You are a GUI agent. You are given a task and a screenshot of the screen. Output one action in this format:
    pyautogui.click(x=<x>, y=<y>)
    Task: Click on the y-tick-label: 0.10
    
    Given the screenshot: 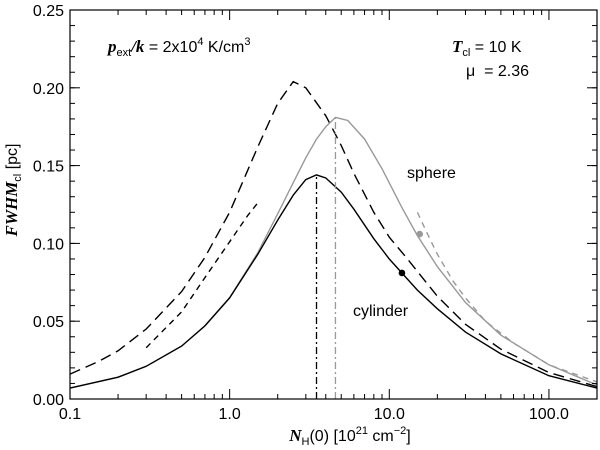 What is the action you would take?
    pyautogui.click(x=48, y=244)
    